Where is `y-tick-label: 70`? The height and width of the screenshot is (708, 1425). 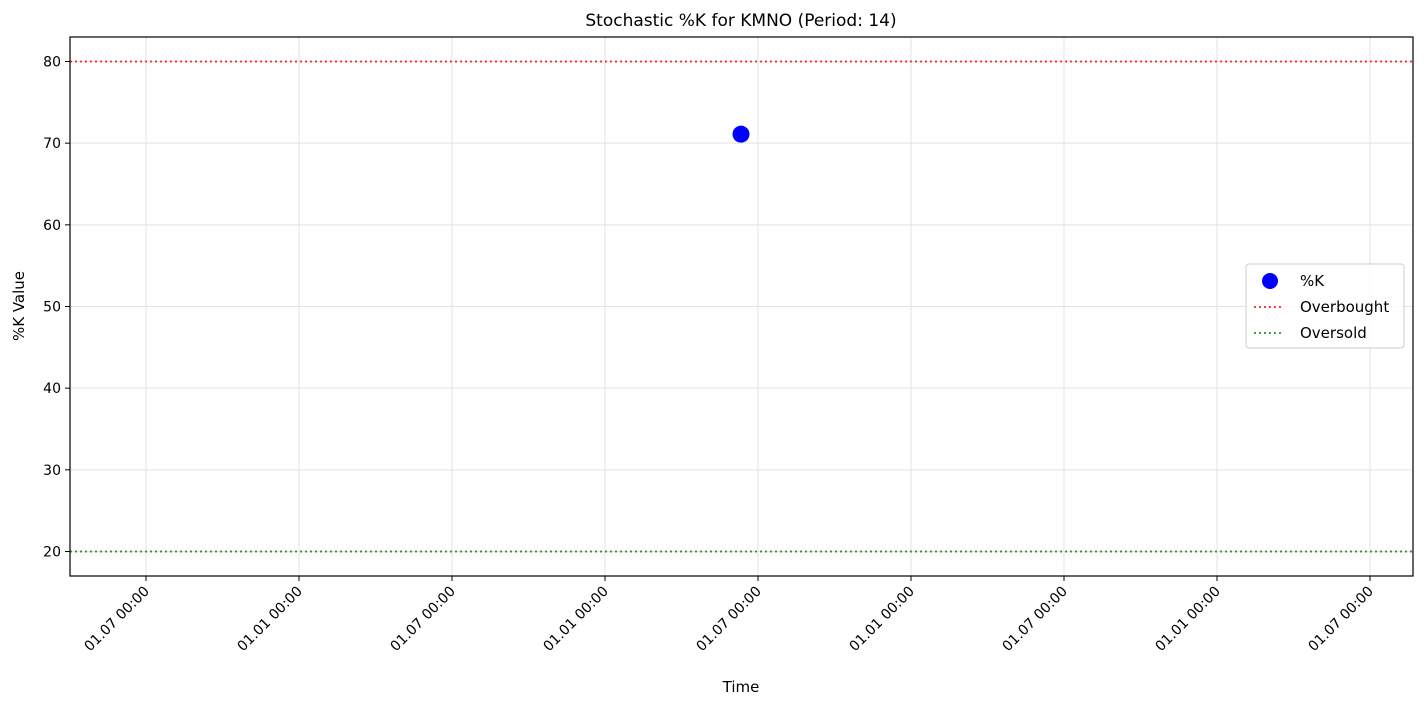 y-tick-label: 70 is located at coordinates (52, 144).